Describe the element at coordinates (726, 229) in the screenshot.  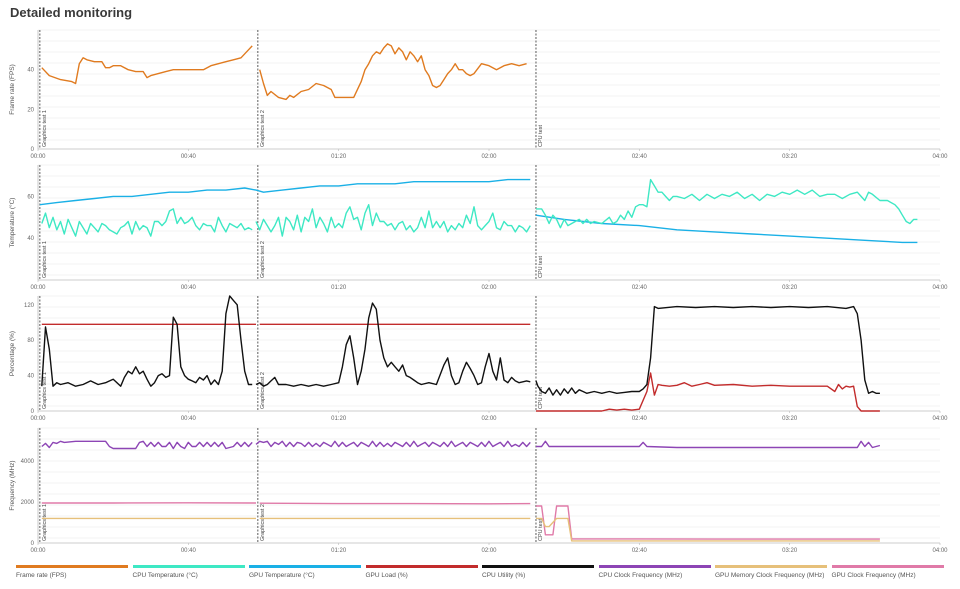
I see `series-line-gpu_temp` at that location.